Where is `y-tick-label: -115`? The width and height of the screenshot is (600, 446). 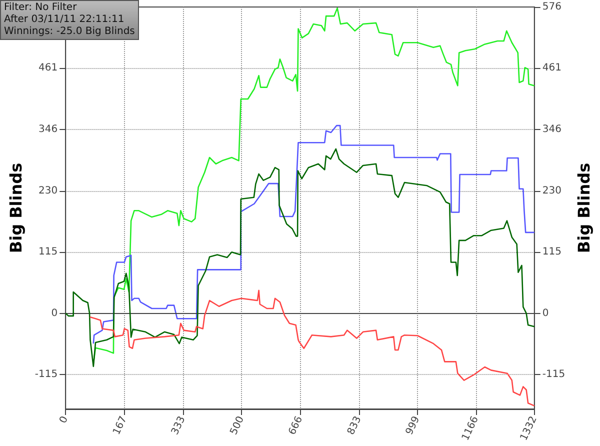
y-tick-label: -115 is located at coordinates (46, 374).